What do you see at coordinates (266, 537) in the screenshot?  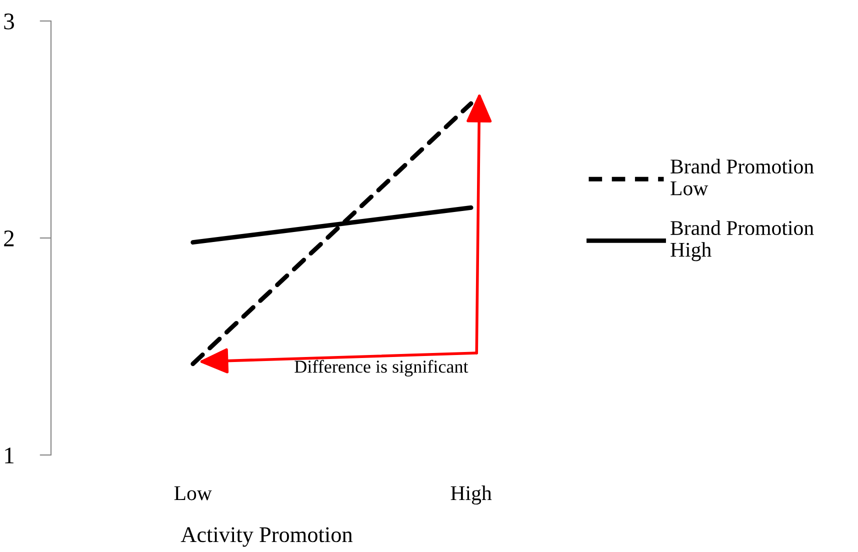 I see `x-axis-title: Activity Promotion` at bounding box center [266, 537].